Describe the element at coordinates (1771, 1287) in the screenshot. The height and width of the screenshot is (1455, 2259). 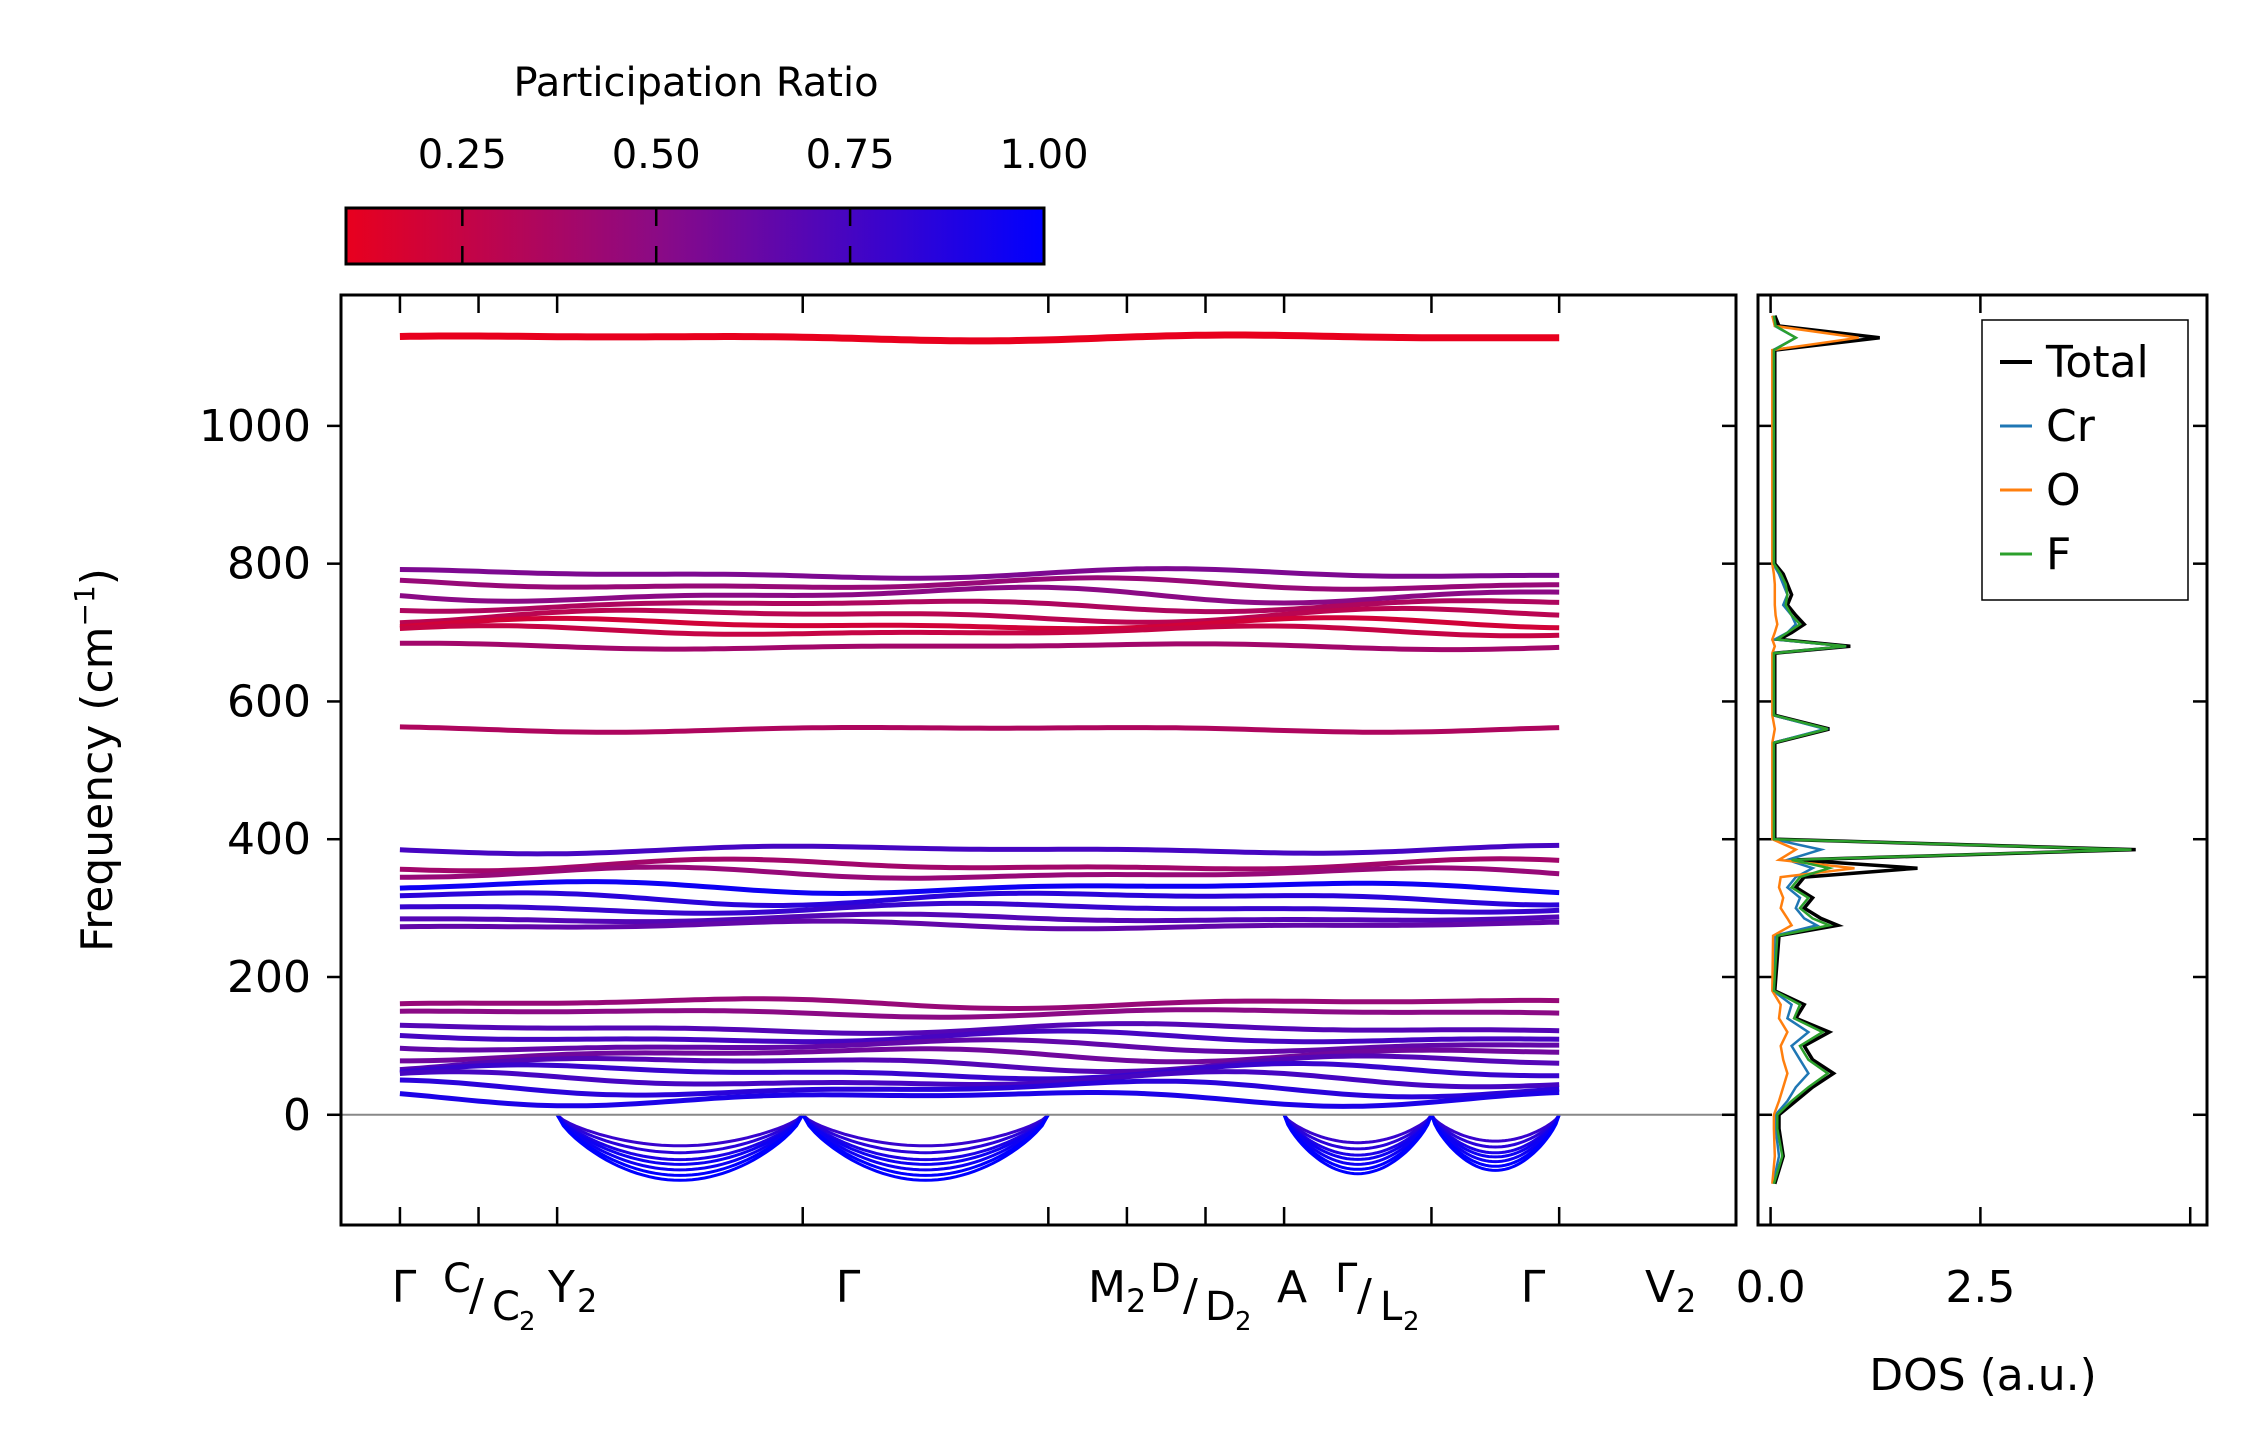
I see `dos-tick-label: 0.0` at that location.